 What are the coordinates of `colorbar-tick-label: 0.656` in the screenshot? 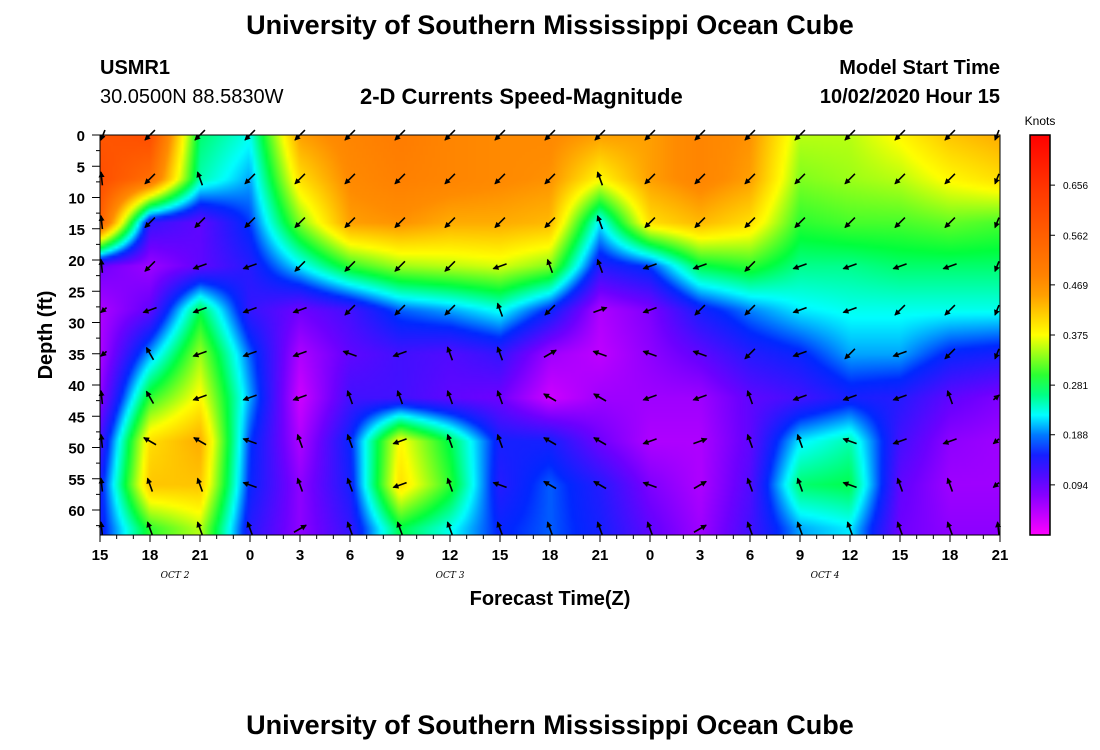 It's located at (1075, 186).